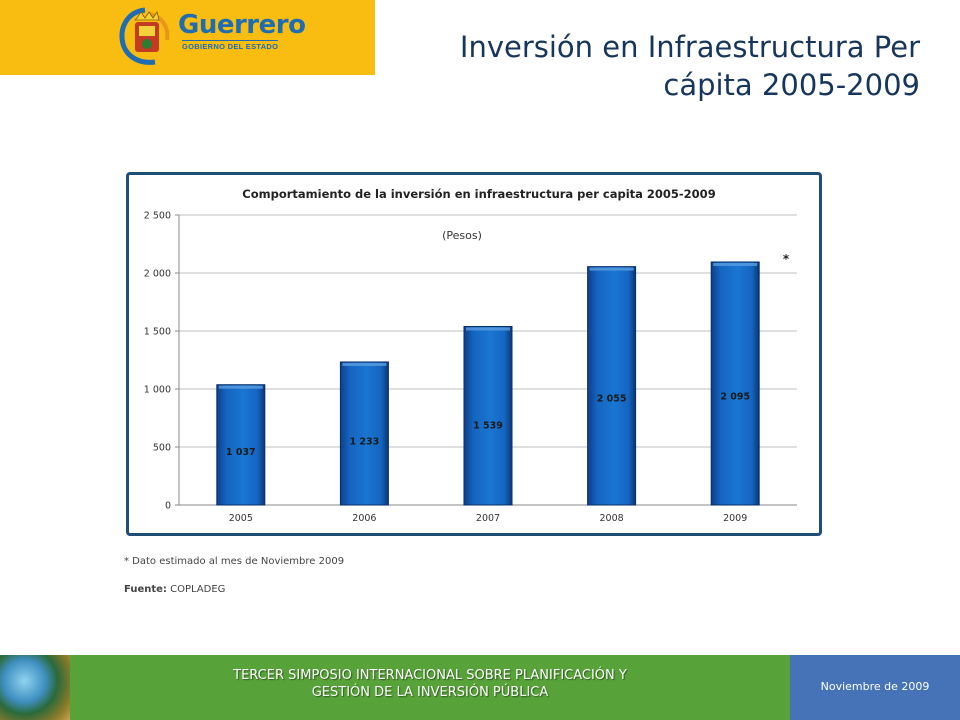  I want to click on footer-date-panel: Noviembre de 2009, so click(875, 687).